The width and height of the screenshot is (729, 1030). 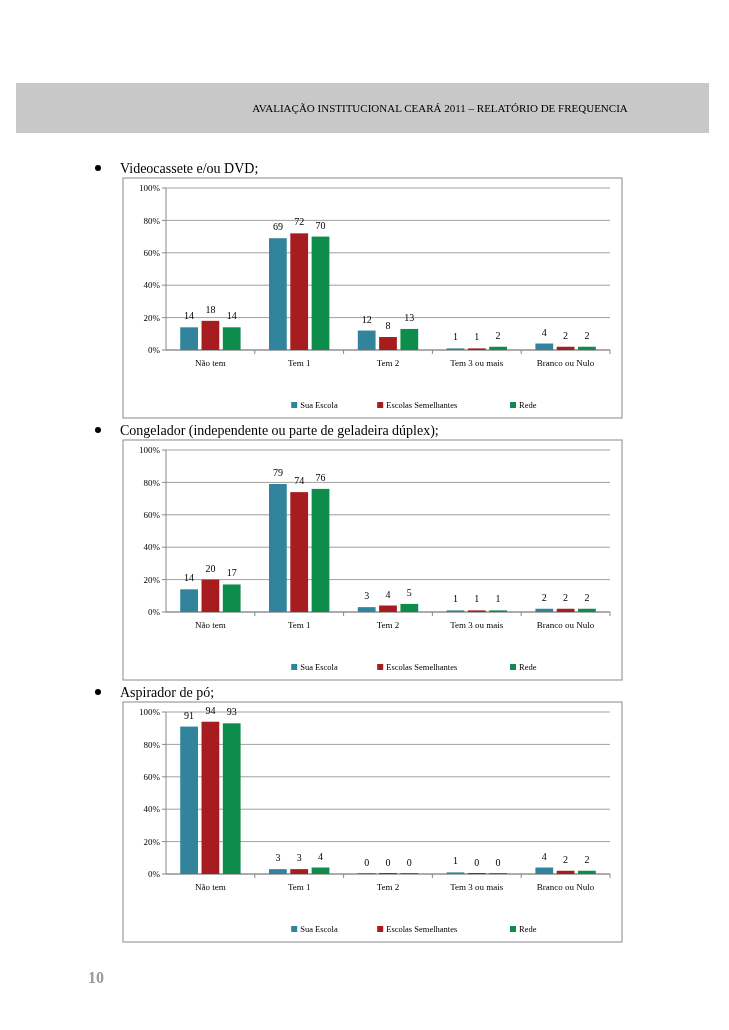 I want to click on data-label: 69, so click(x=277, y=227).